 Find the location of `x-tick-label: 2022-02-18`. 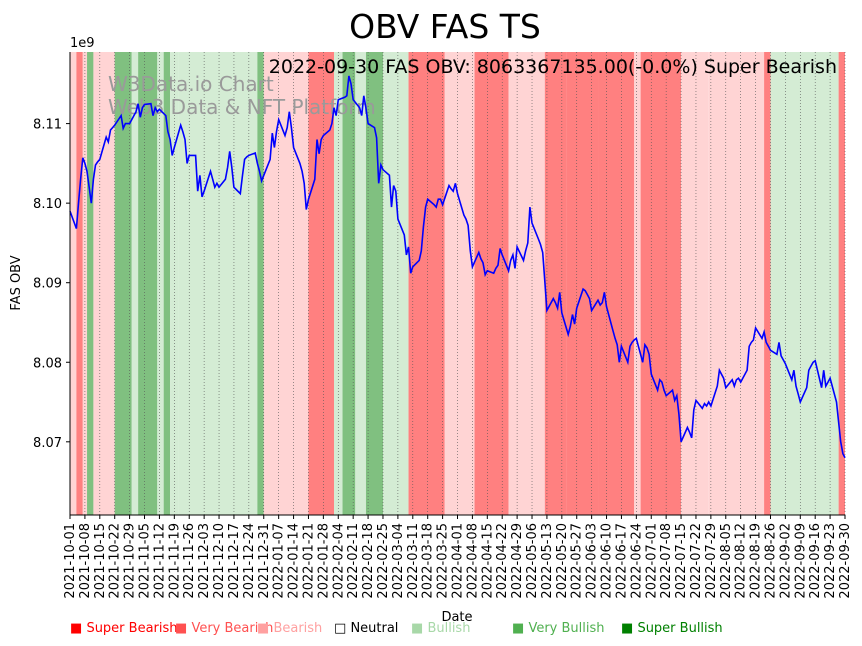

x-tick-label: 2022-02-18 is located at coordinates (368, 561).